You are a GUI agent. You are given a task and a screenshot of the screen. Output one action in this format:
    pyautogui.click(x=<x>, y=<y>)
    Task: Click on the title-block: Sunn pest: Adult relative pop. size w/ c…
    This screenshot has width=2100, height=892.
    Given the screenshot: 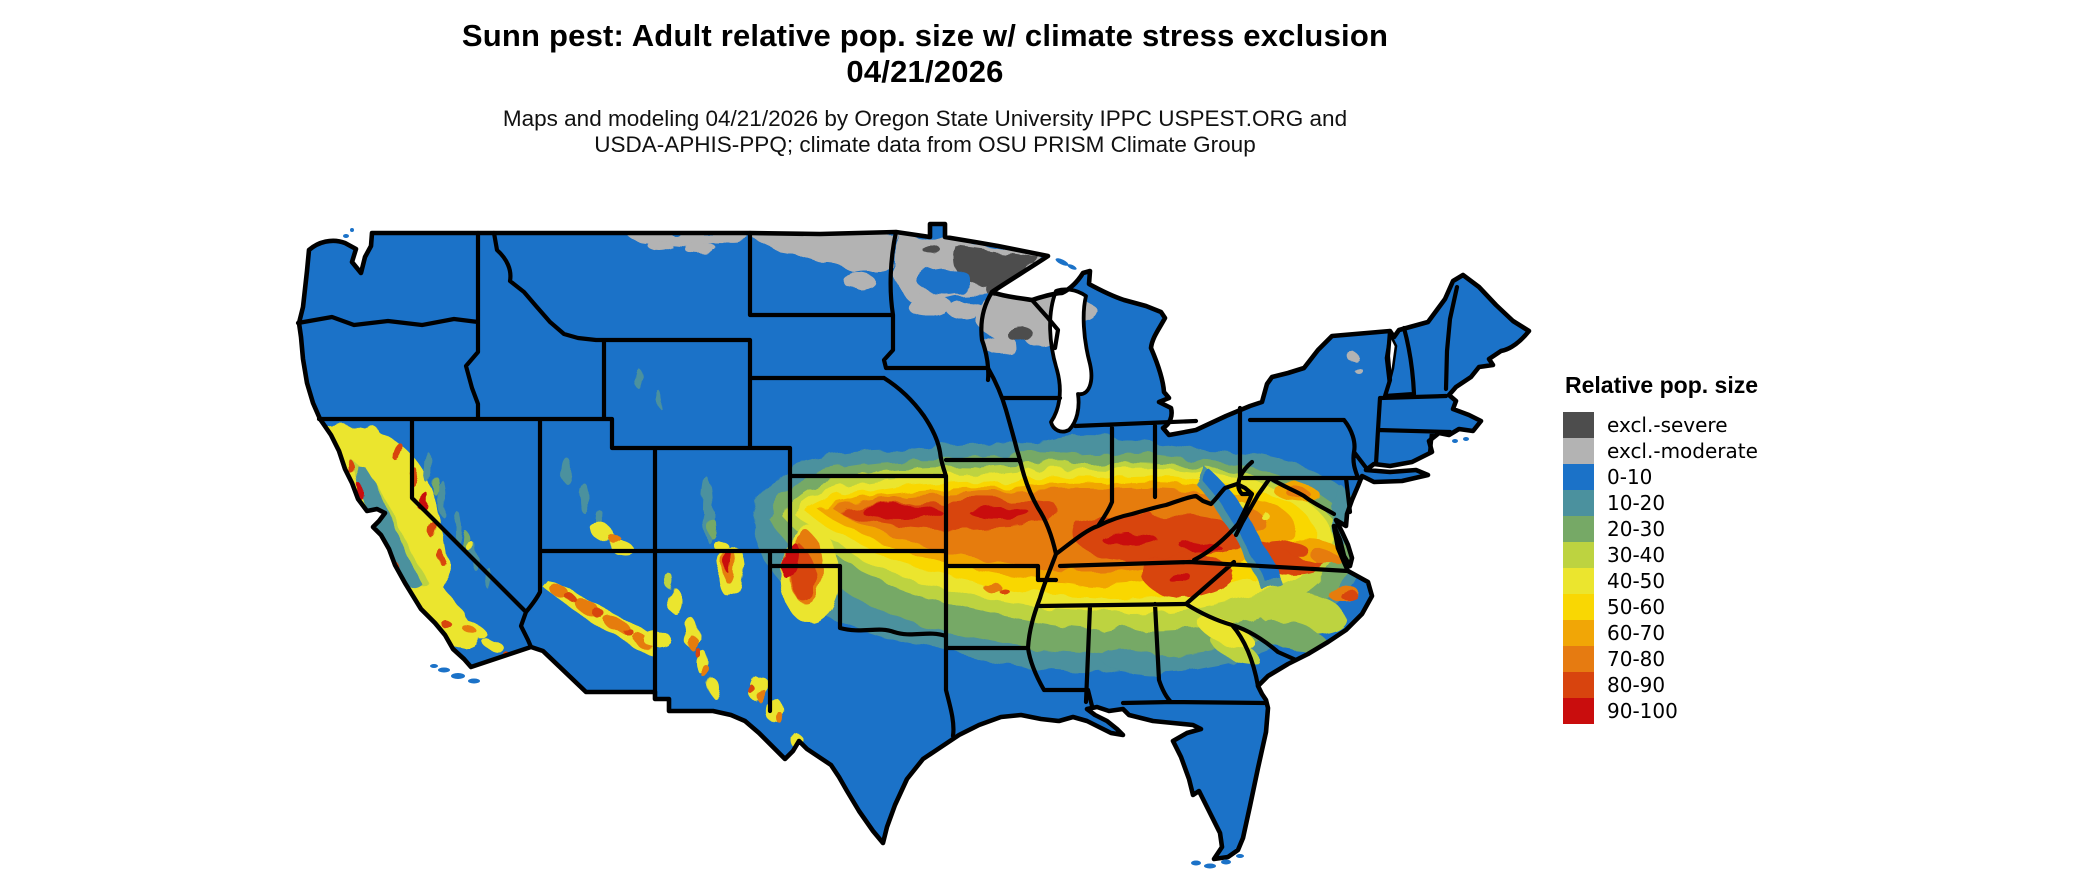 What is the action you would take?
    pyautogui.click(x=925, y=88)
    